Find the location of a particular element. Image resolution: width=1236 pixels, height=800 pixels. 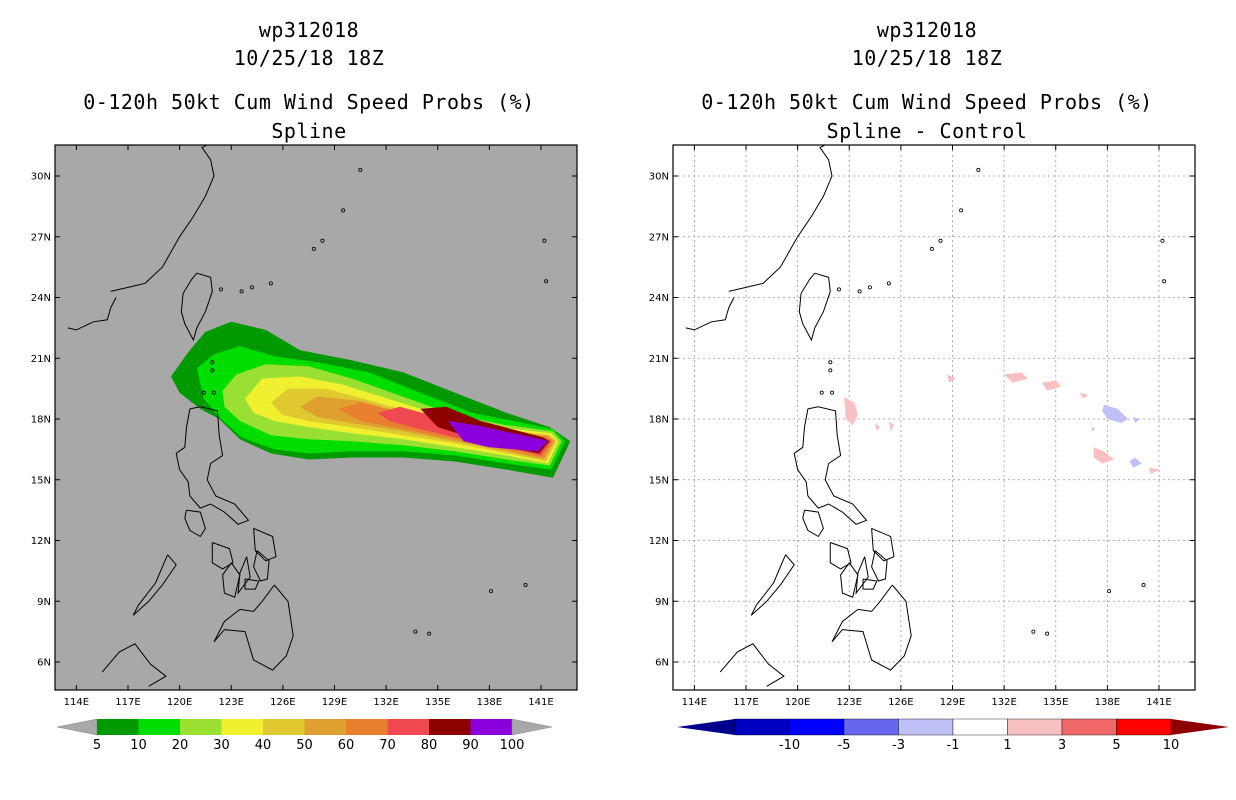

left-lat-label-4: 18N is located at coordinates (41, 420).